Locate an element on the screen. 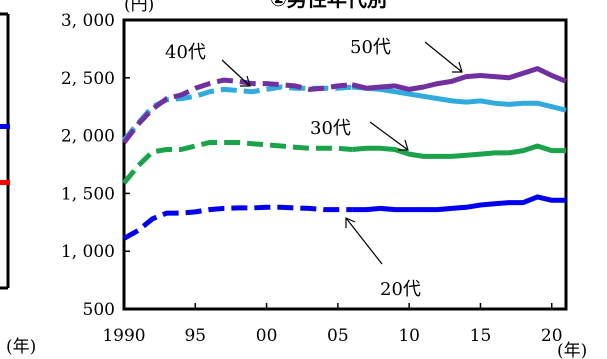 Image resolution: width=607 pixels, height=359 pixels. x-tick-label: 1990 is located at coordinates (123, 336).